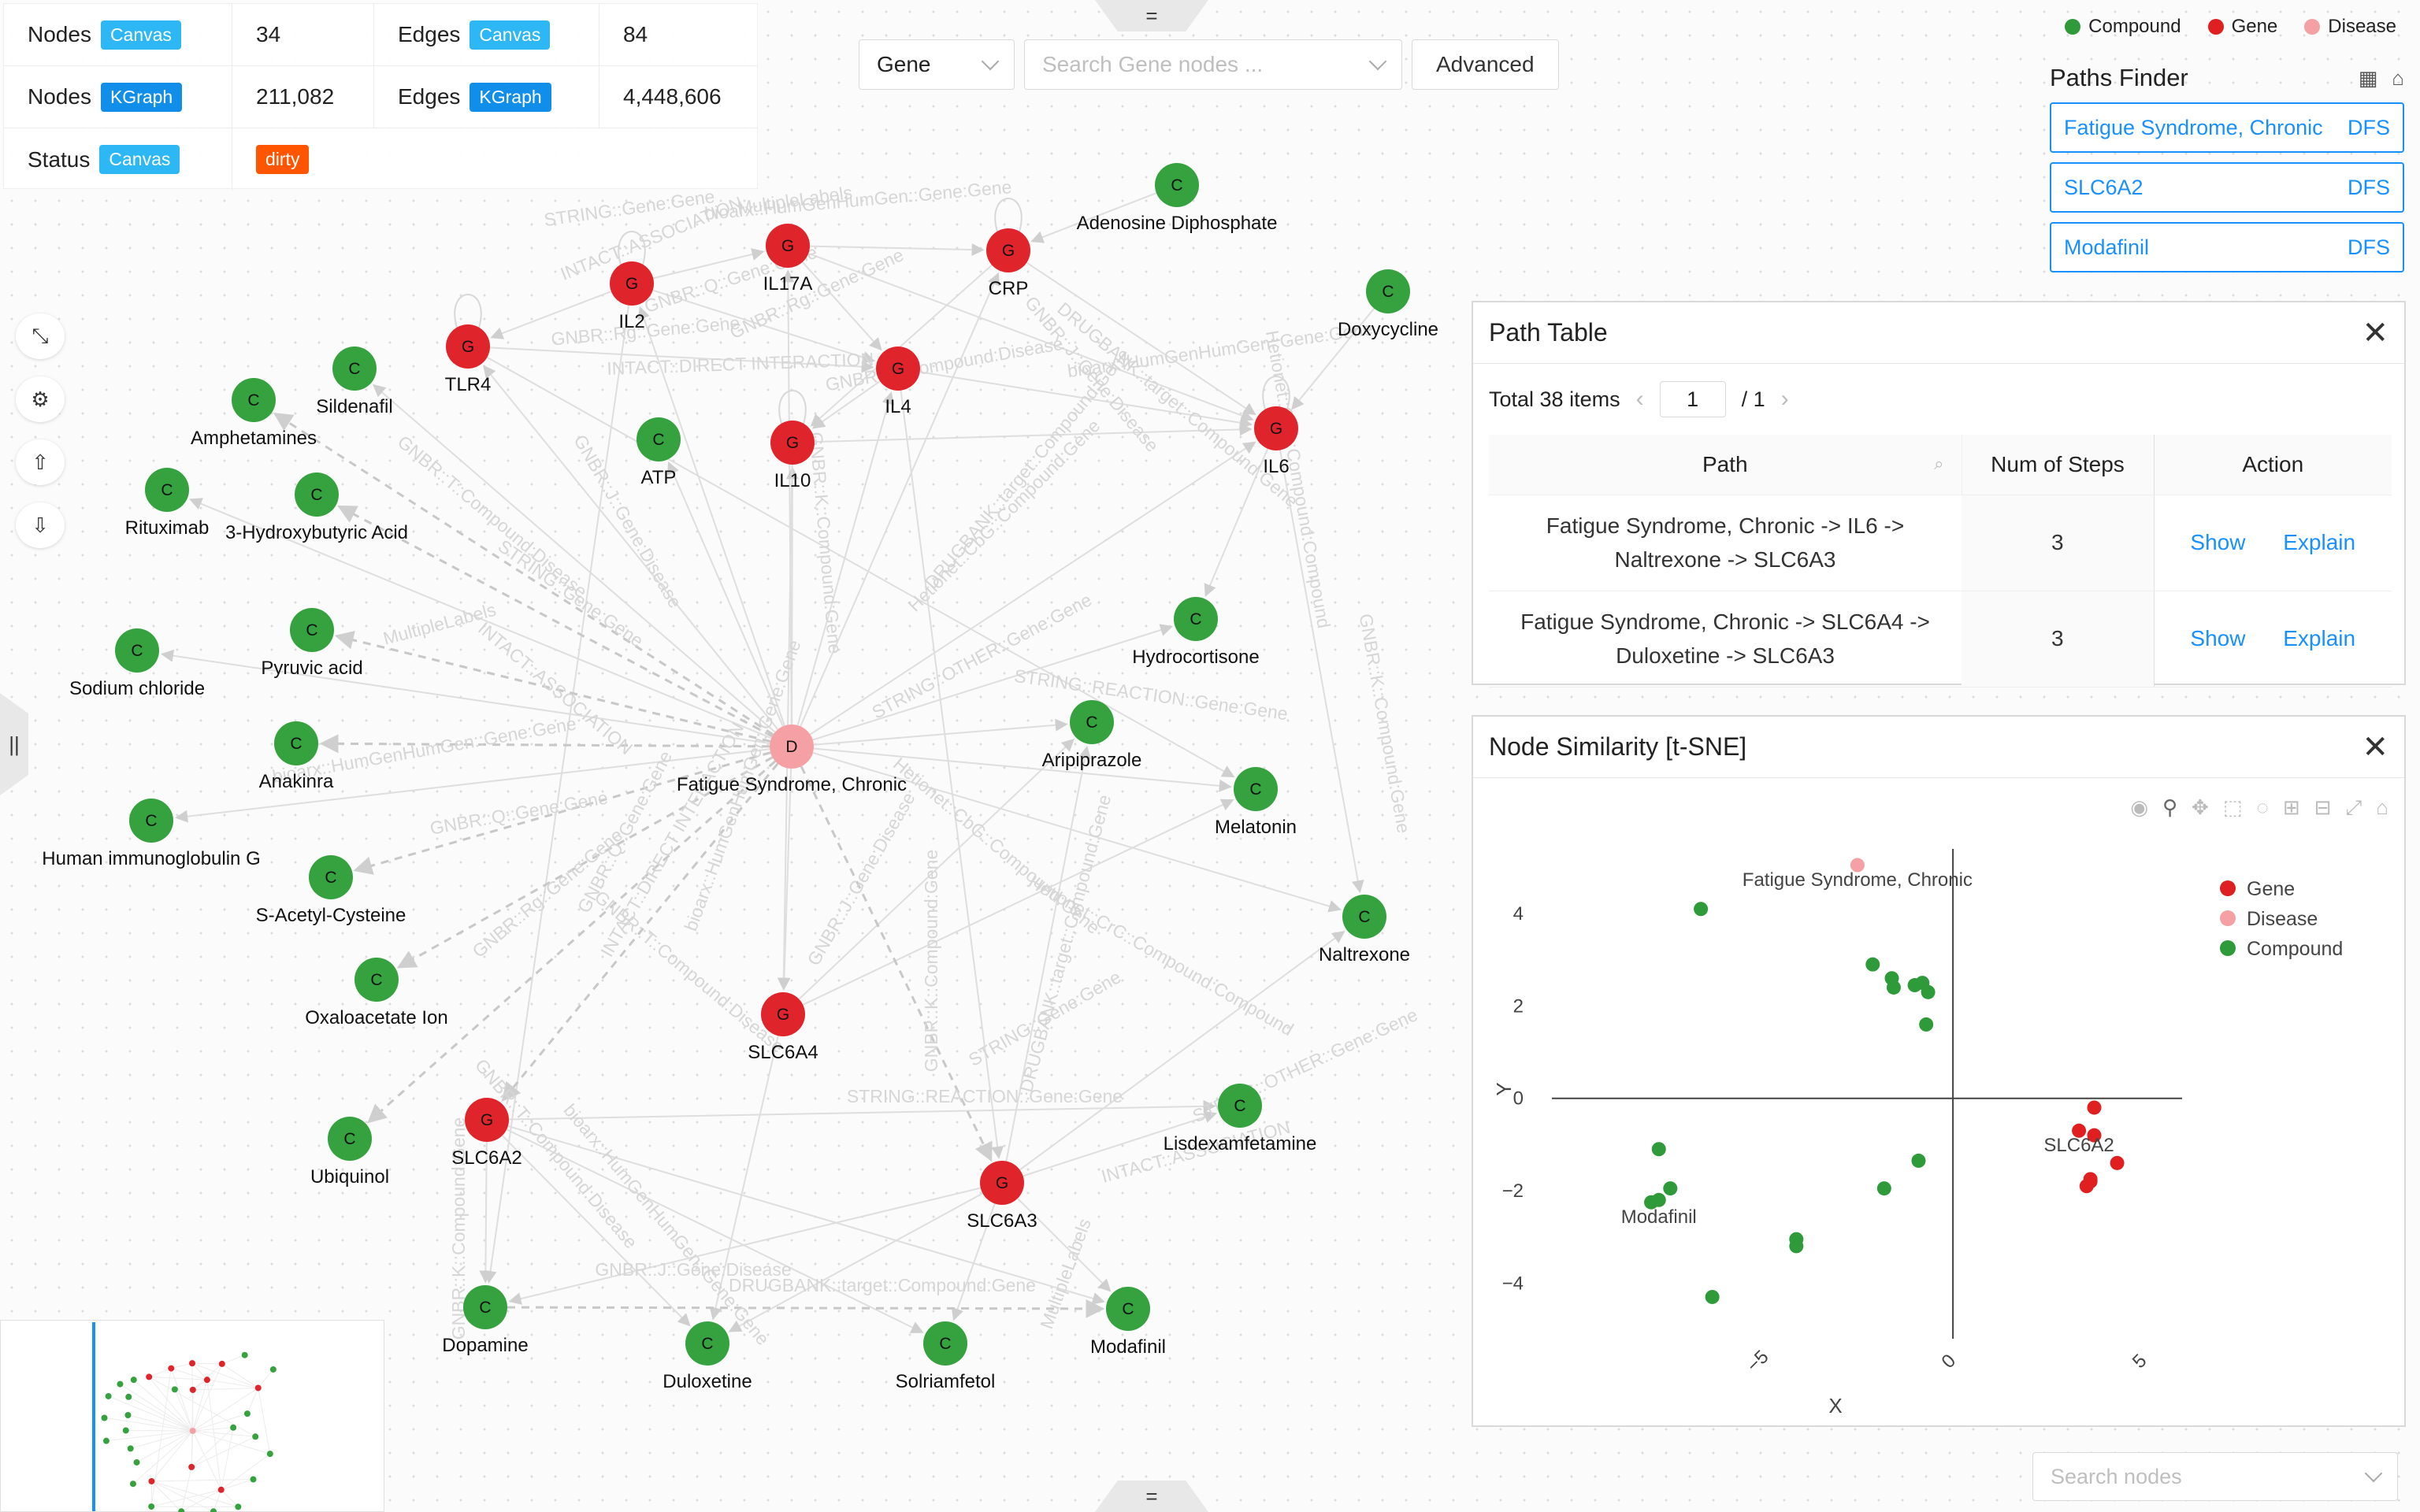 Image resolution: width=2420 pixels, height=1512 pixels. I want to click on next-page-icon: ›, so click(1784, 399).